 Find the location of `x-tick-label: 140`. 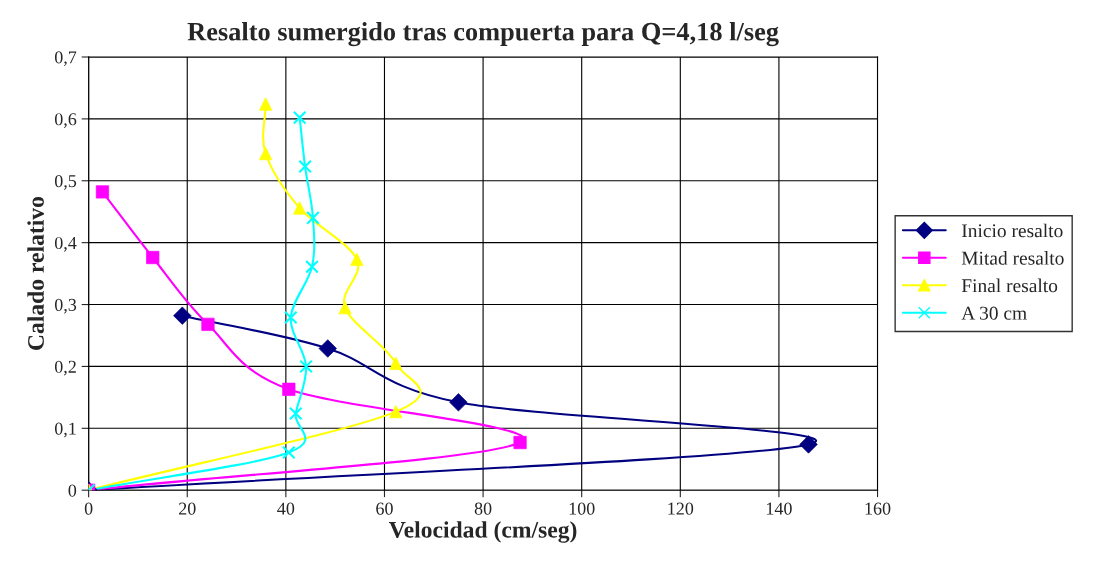

x-tick-label: 140 is located at coordinates (779, 508).